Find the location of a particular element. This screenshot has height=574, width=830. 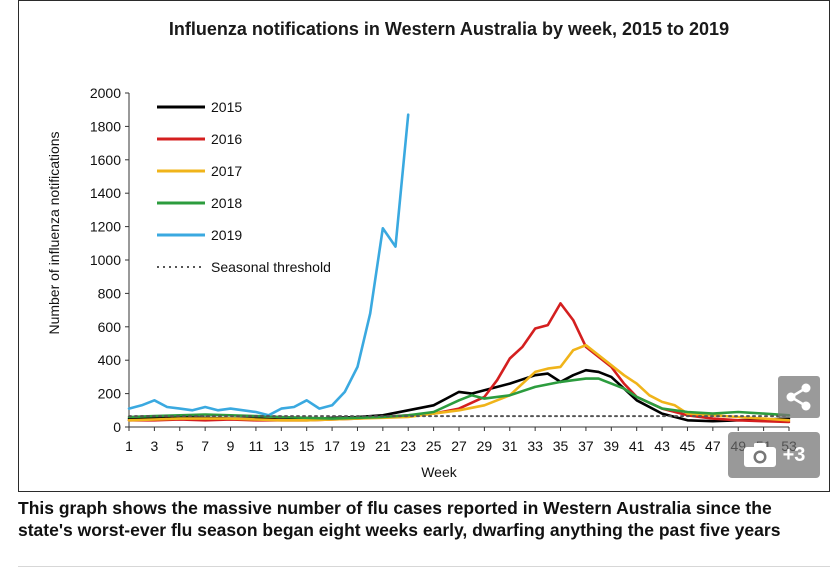

x-axis-label: Week is located at coordinates (439, 472).